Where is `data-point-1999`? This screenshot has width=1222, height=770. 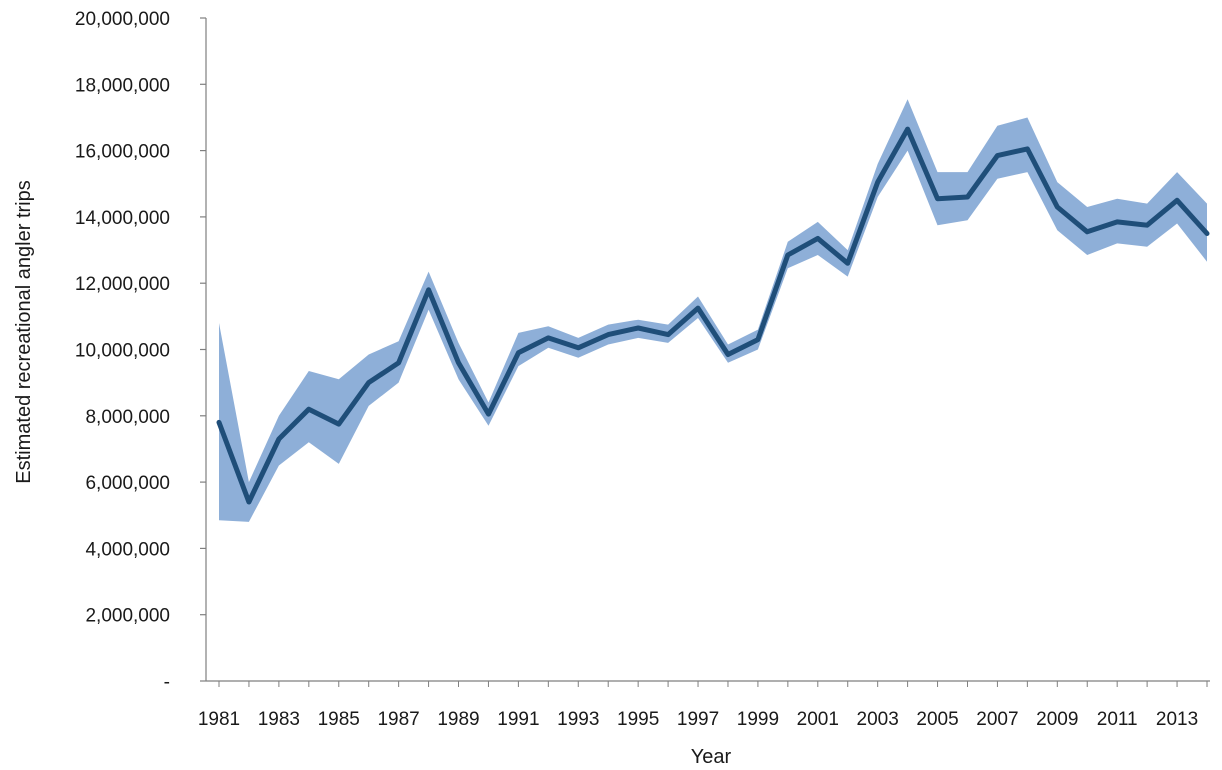
data-point-1999 is located at coordinates (757, 339).